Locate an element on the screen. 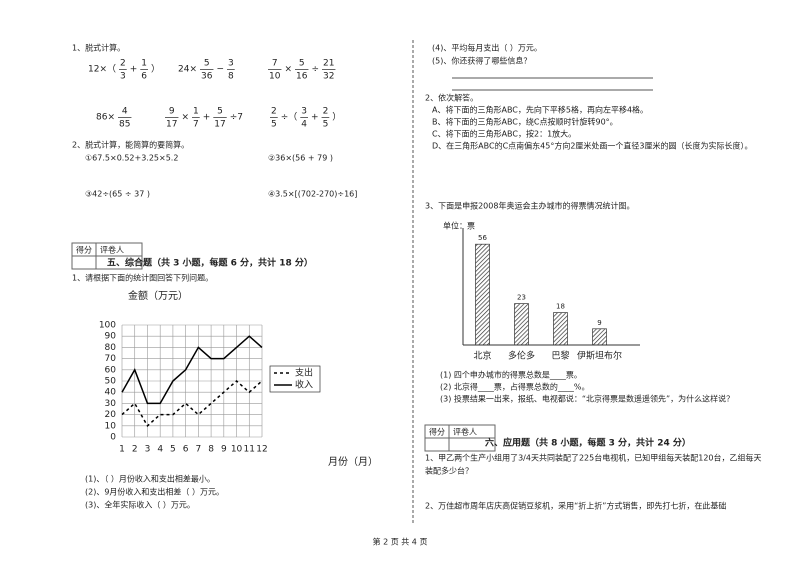 Image resolution: width=800 pixels, height=565 pixels. item: ④3.5×[(702-270)÷16] is located at coordinates (312, 194).